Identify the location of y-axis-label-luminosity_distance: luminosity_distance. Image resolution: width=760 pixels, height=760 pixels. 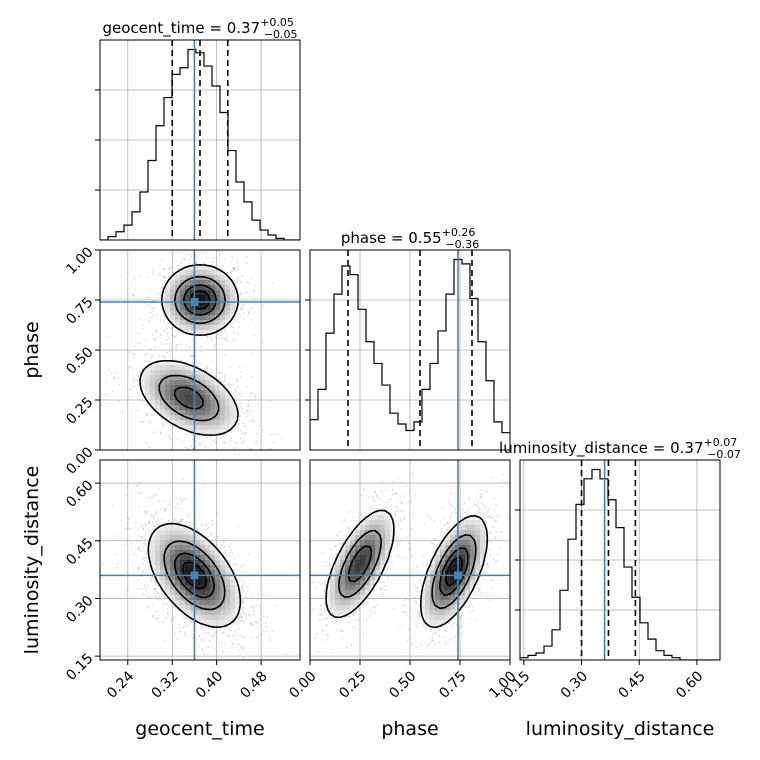
(32, 560).